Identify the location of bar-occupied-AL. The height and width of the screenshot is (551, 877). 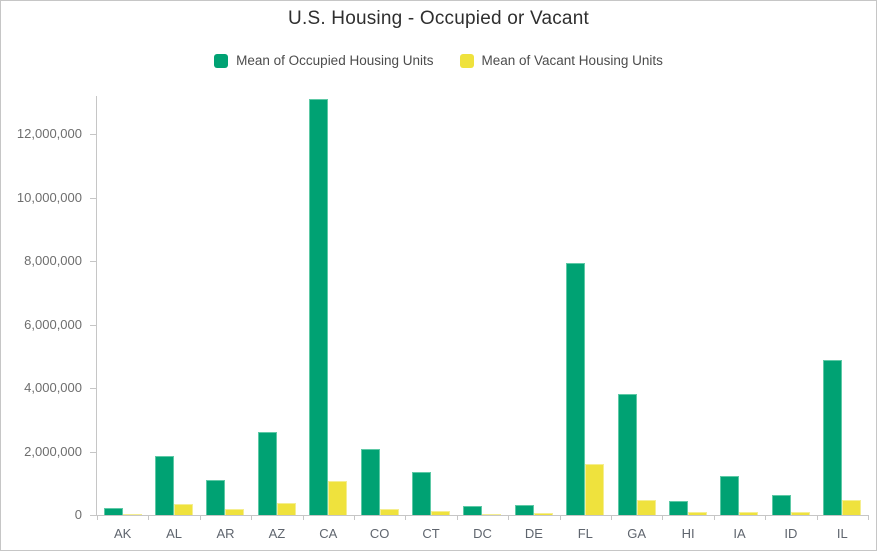
(165, 485).